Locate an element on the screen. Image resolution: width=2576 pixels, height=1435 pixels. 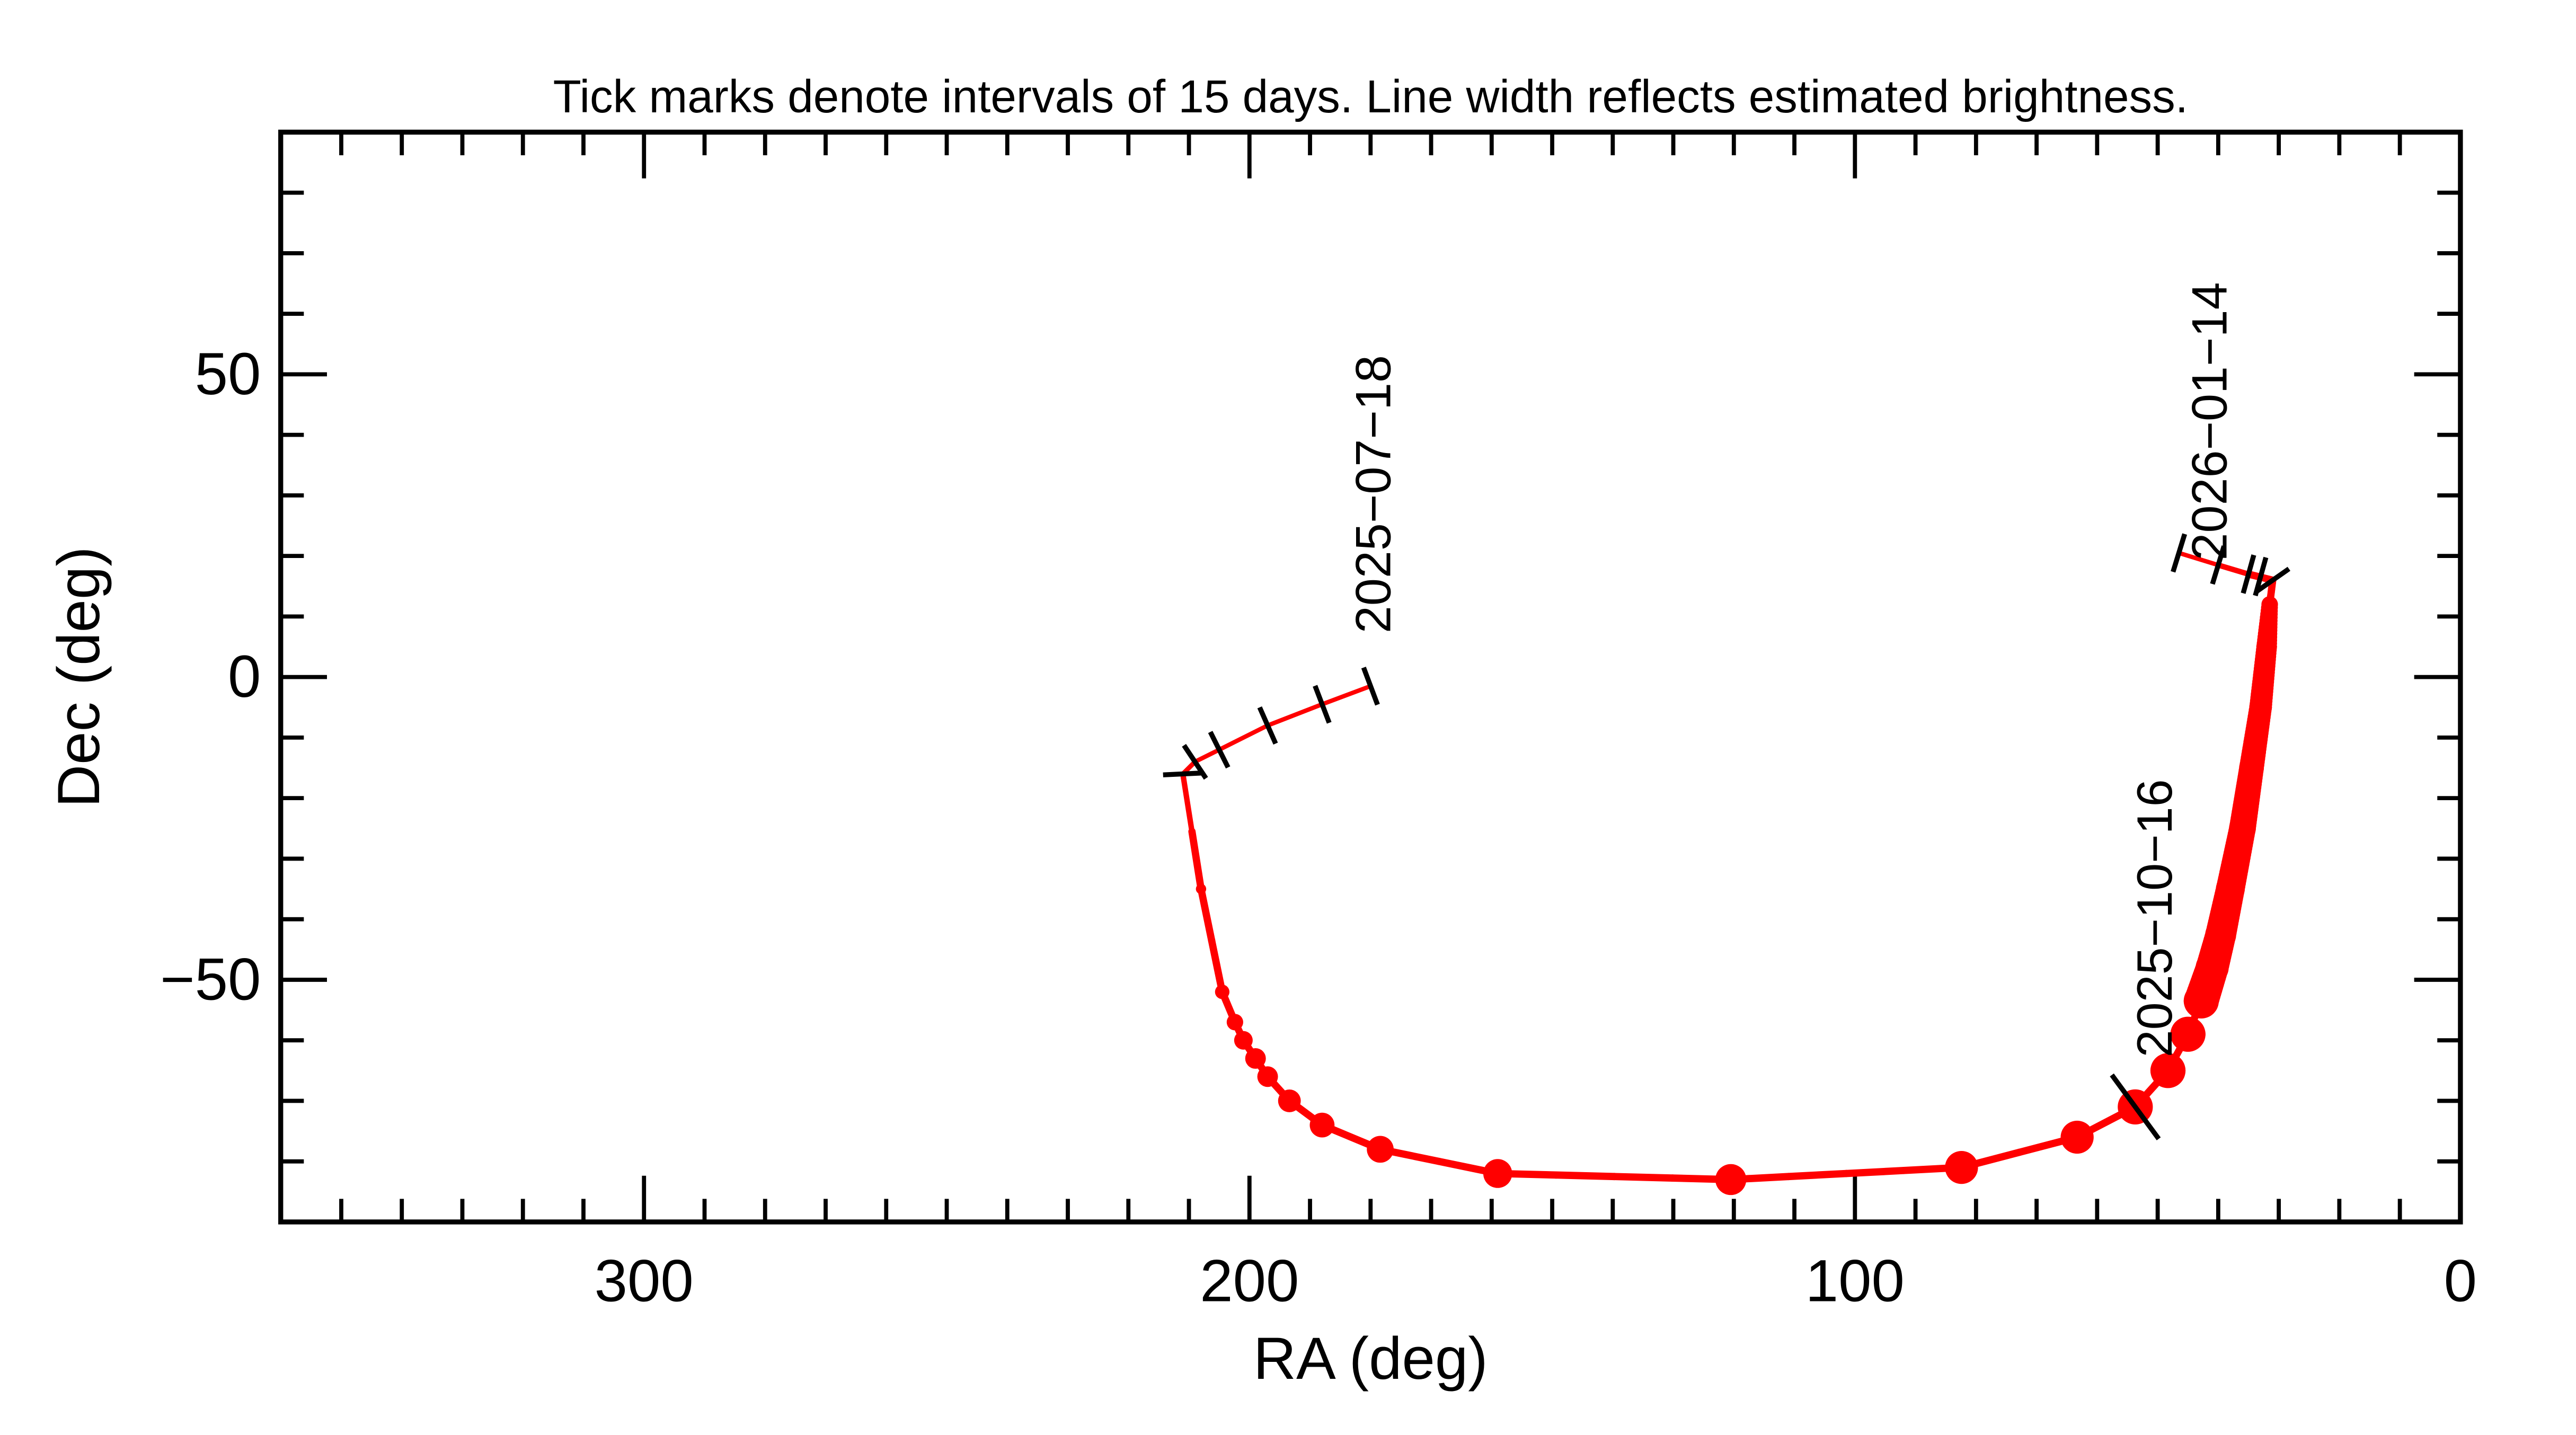
date-label: 2025−07−18 is located at coordinates (1373, 494).